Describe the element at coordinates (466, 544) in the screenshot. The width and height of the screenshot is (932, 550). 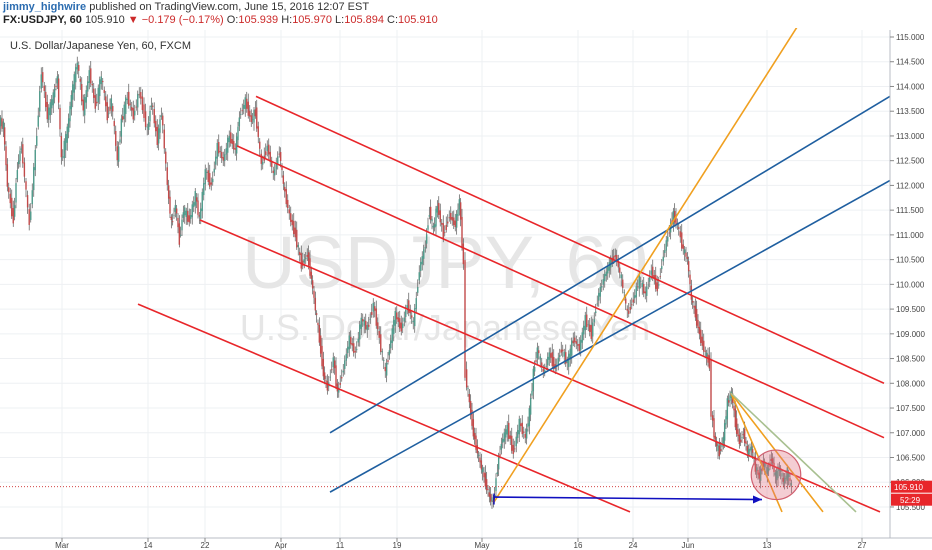
I see `time-axis` at that location.